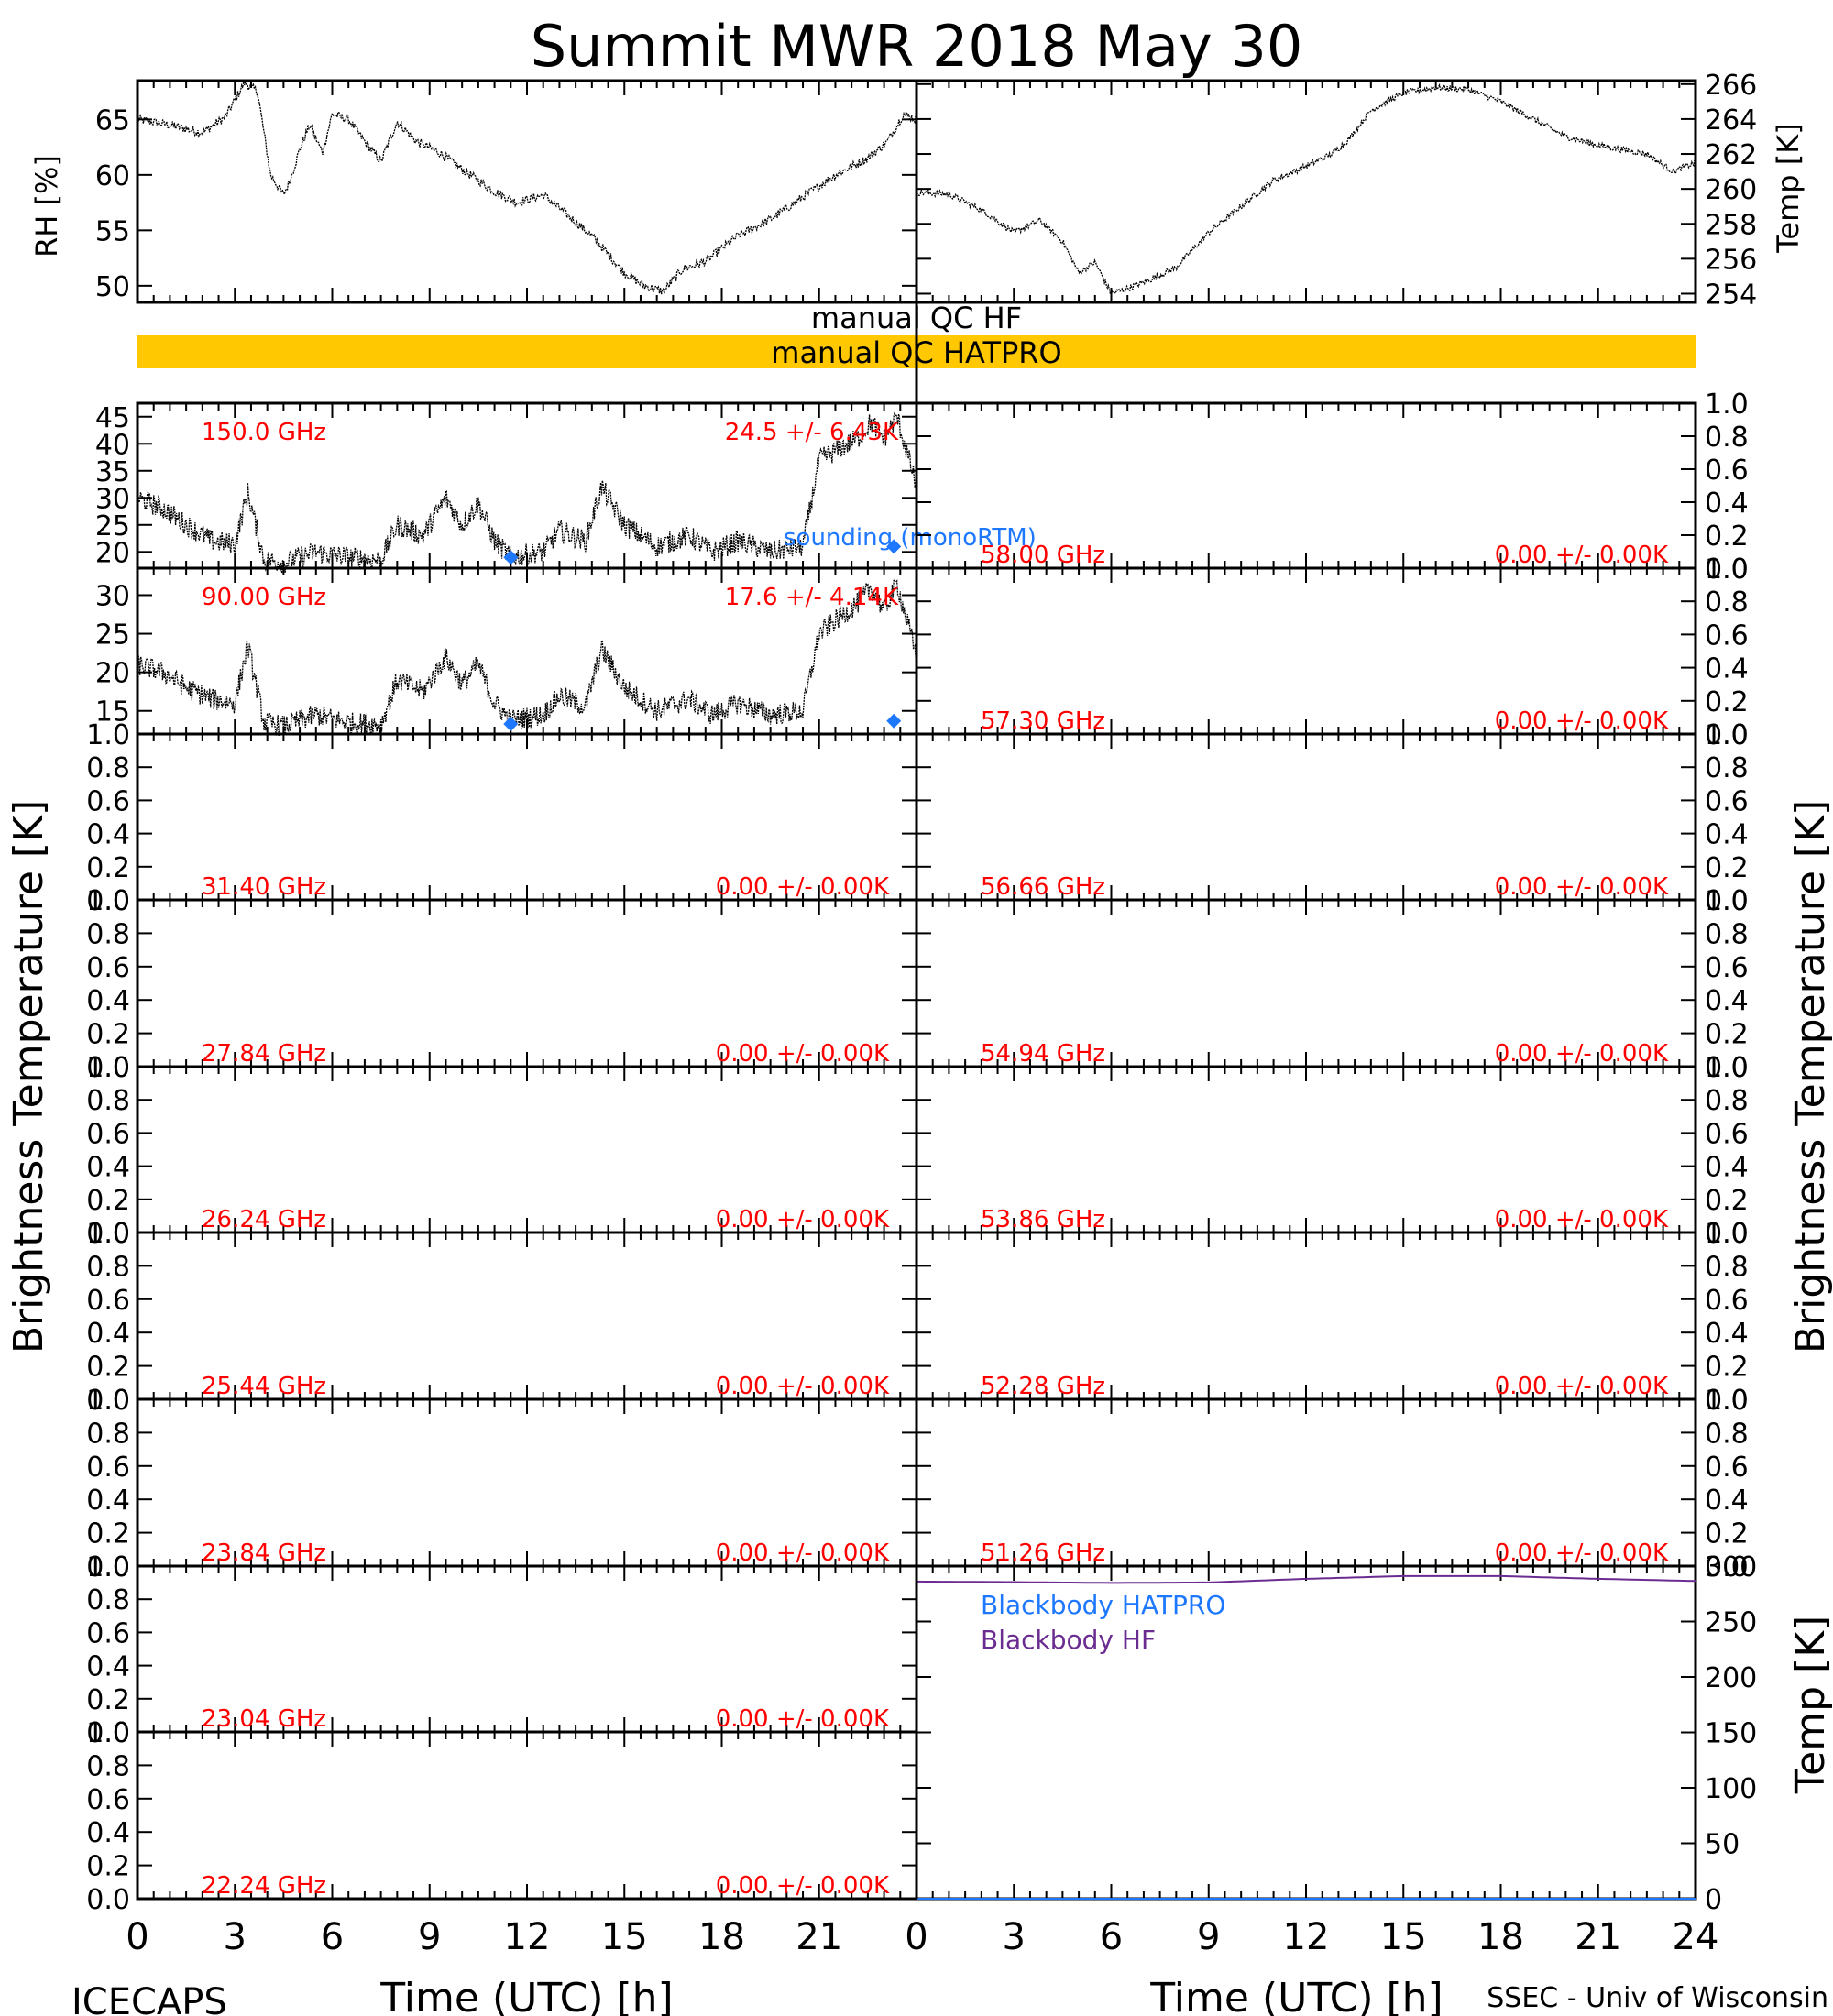 Image resolution: width=1833 pixels, height=2016 pixels. Describe the element at coordinates (1043, 555) in the screenshot. I see `frequency-label: 58.00 GHz` at that location.